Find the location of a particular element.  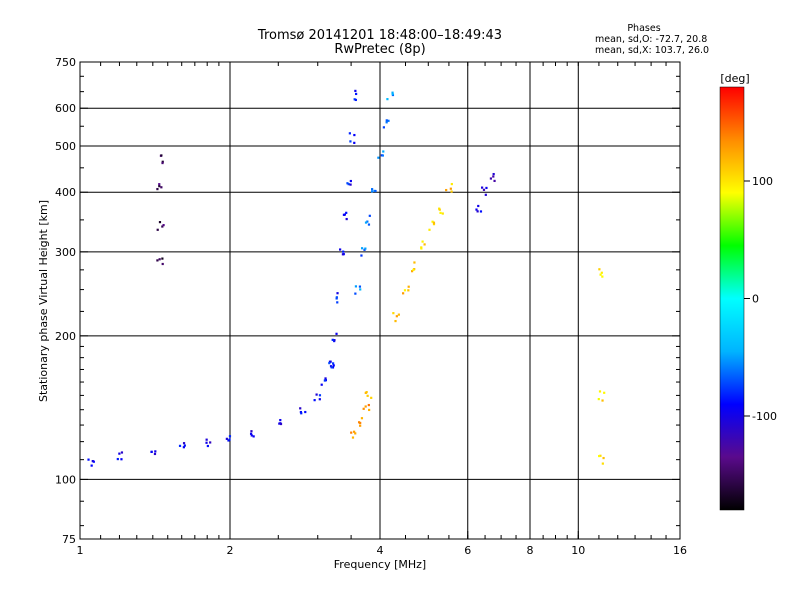

y-tick-label: 600 is located at coordinates (65, 108).